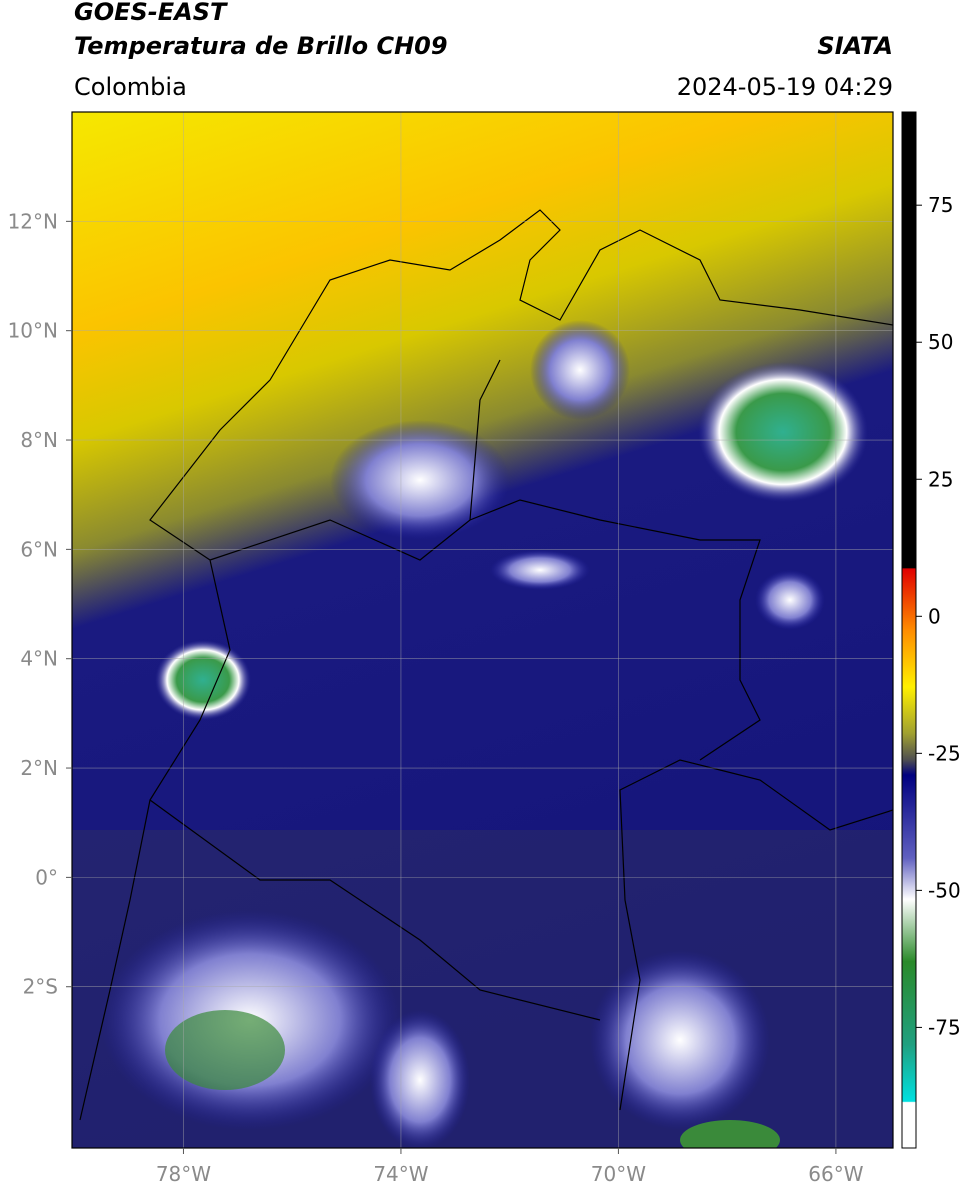 The image size is (966, 1190). What do you see at coordinates (785, 87) in the screenshot?
I see `datetime: 2024-05-19 04:29` at bounding box center [785, 87].